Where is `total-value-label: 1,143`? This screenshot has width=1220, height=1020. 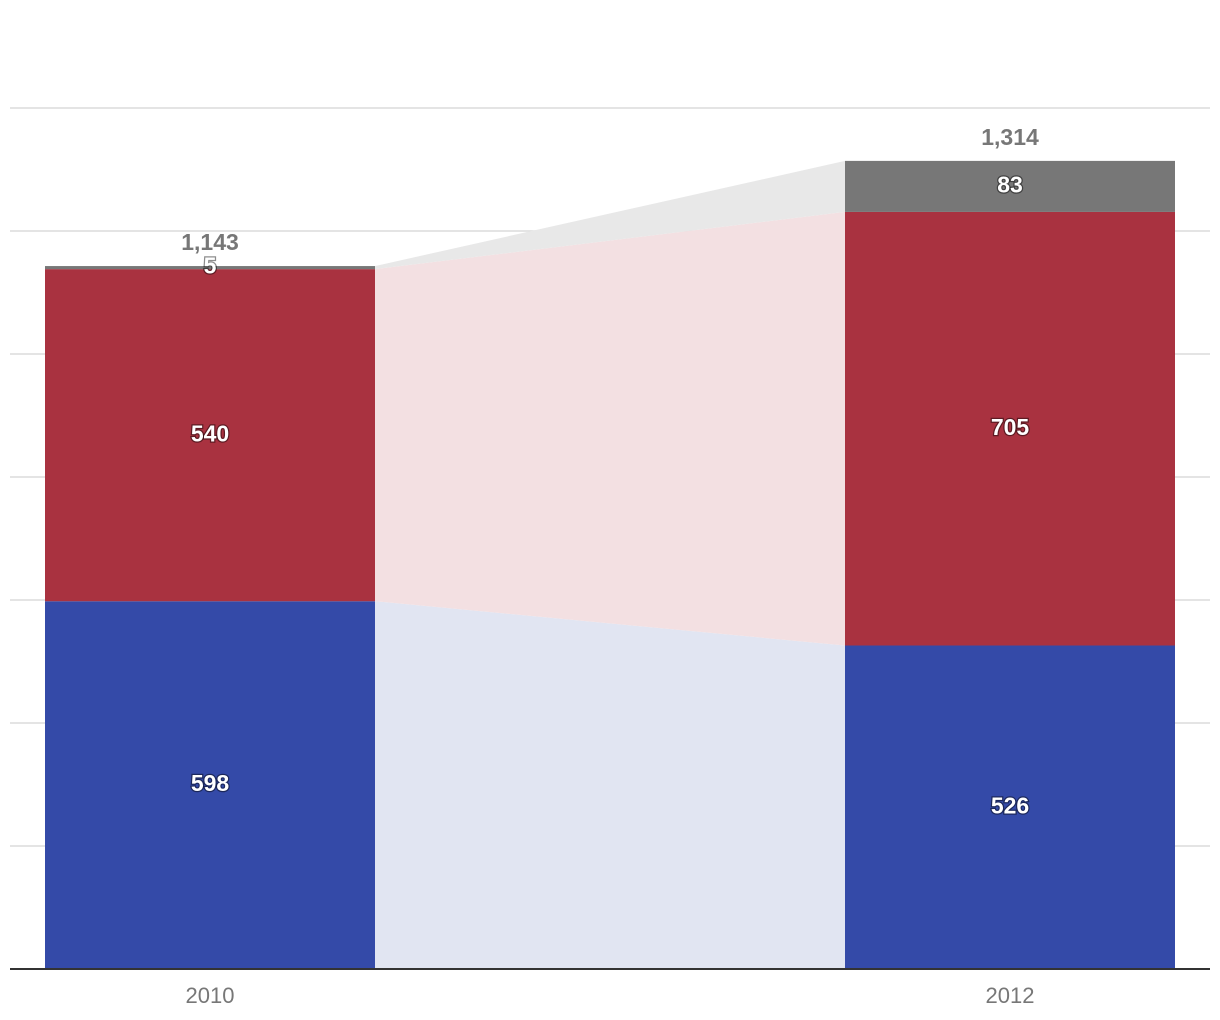 total-value-label: 1,143 is located at coordinates (210, 242).